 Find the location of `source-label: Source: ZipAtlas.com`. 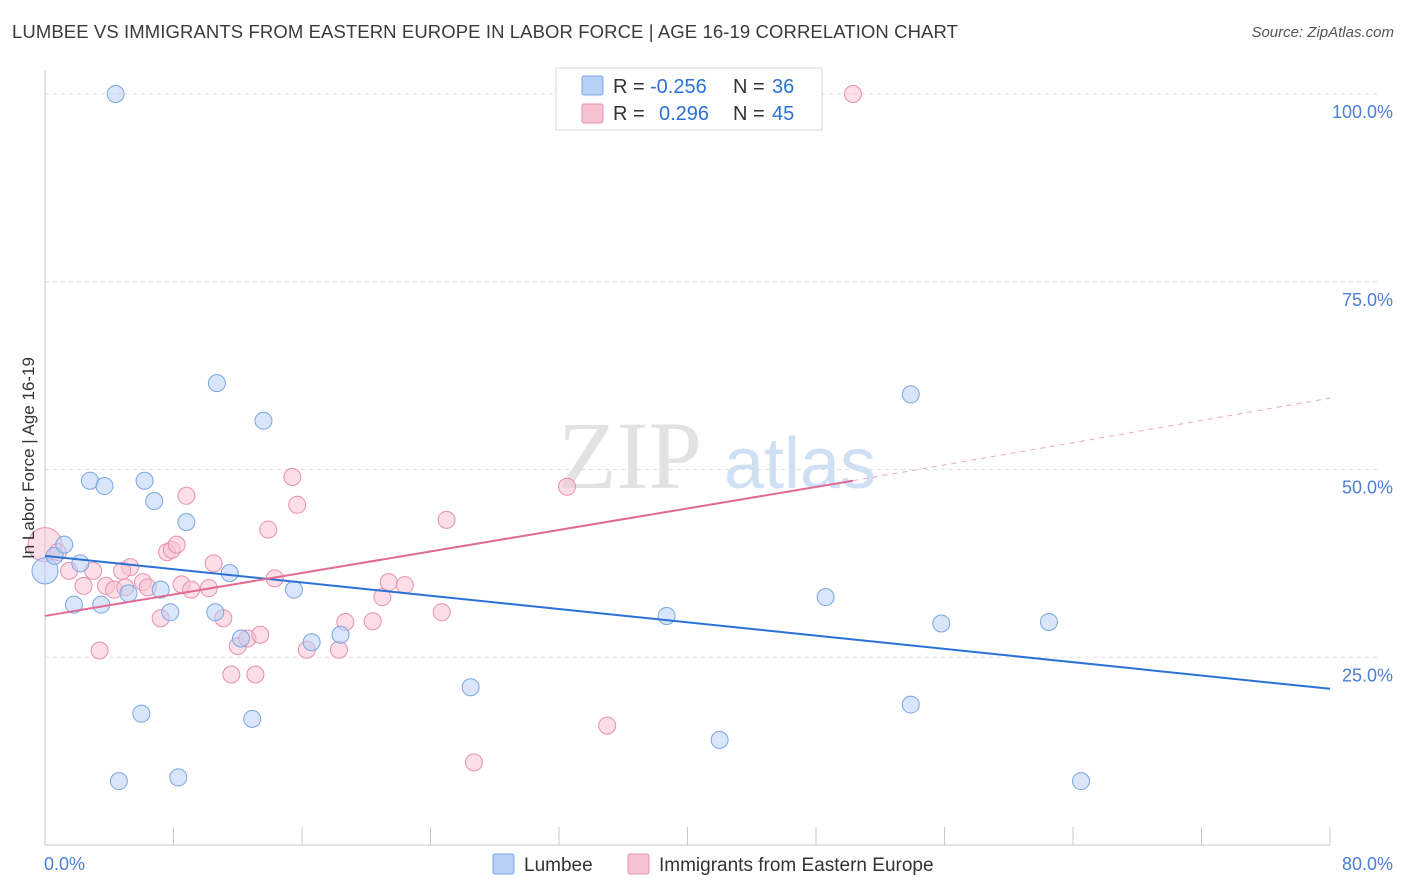

source-label: Source: ZipAtlas.com is located at coordinates (1322, 32).